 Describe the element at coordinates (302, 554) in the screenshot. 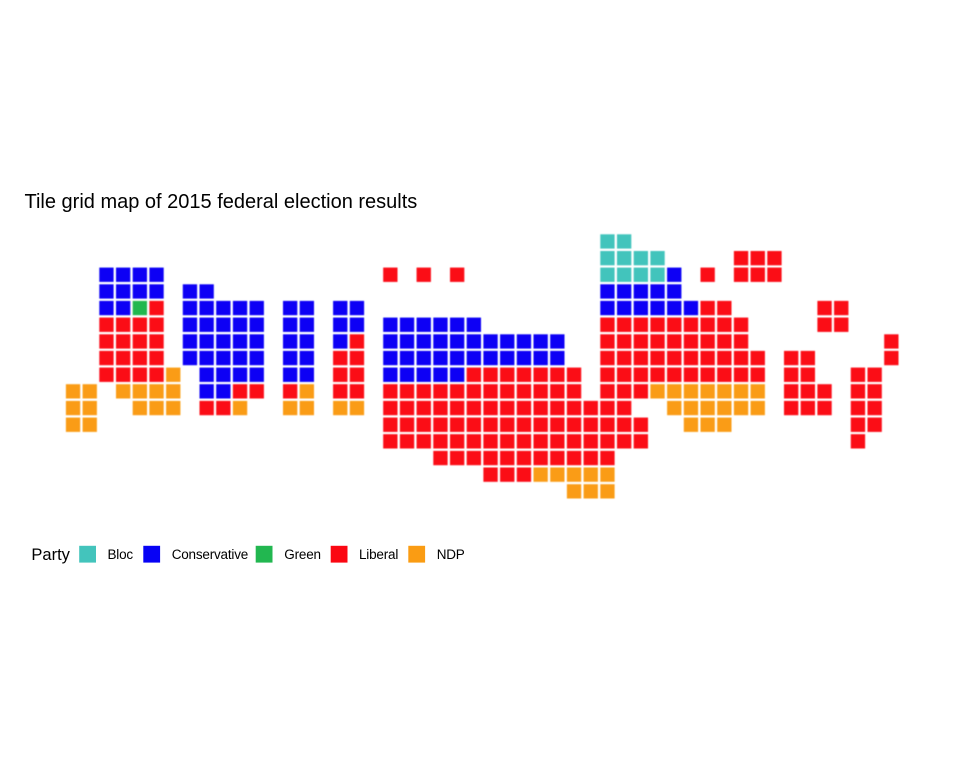

I see `svg-text: Green` at that location.